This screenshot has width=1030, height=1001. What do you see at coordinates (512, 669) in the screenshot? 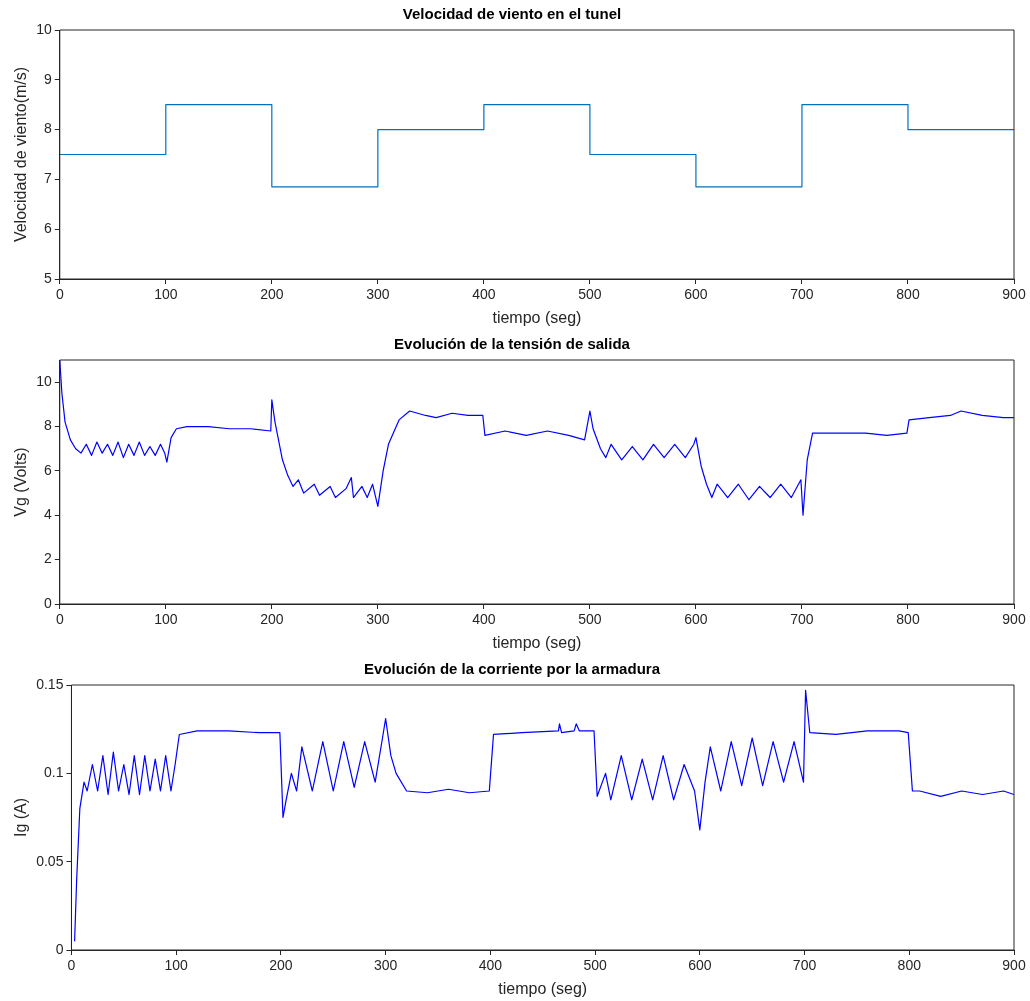
I see `chart-title: Evolución de la corriente por la armadura` at bounding box center [512, 669].